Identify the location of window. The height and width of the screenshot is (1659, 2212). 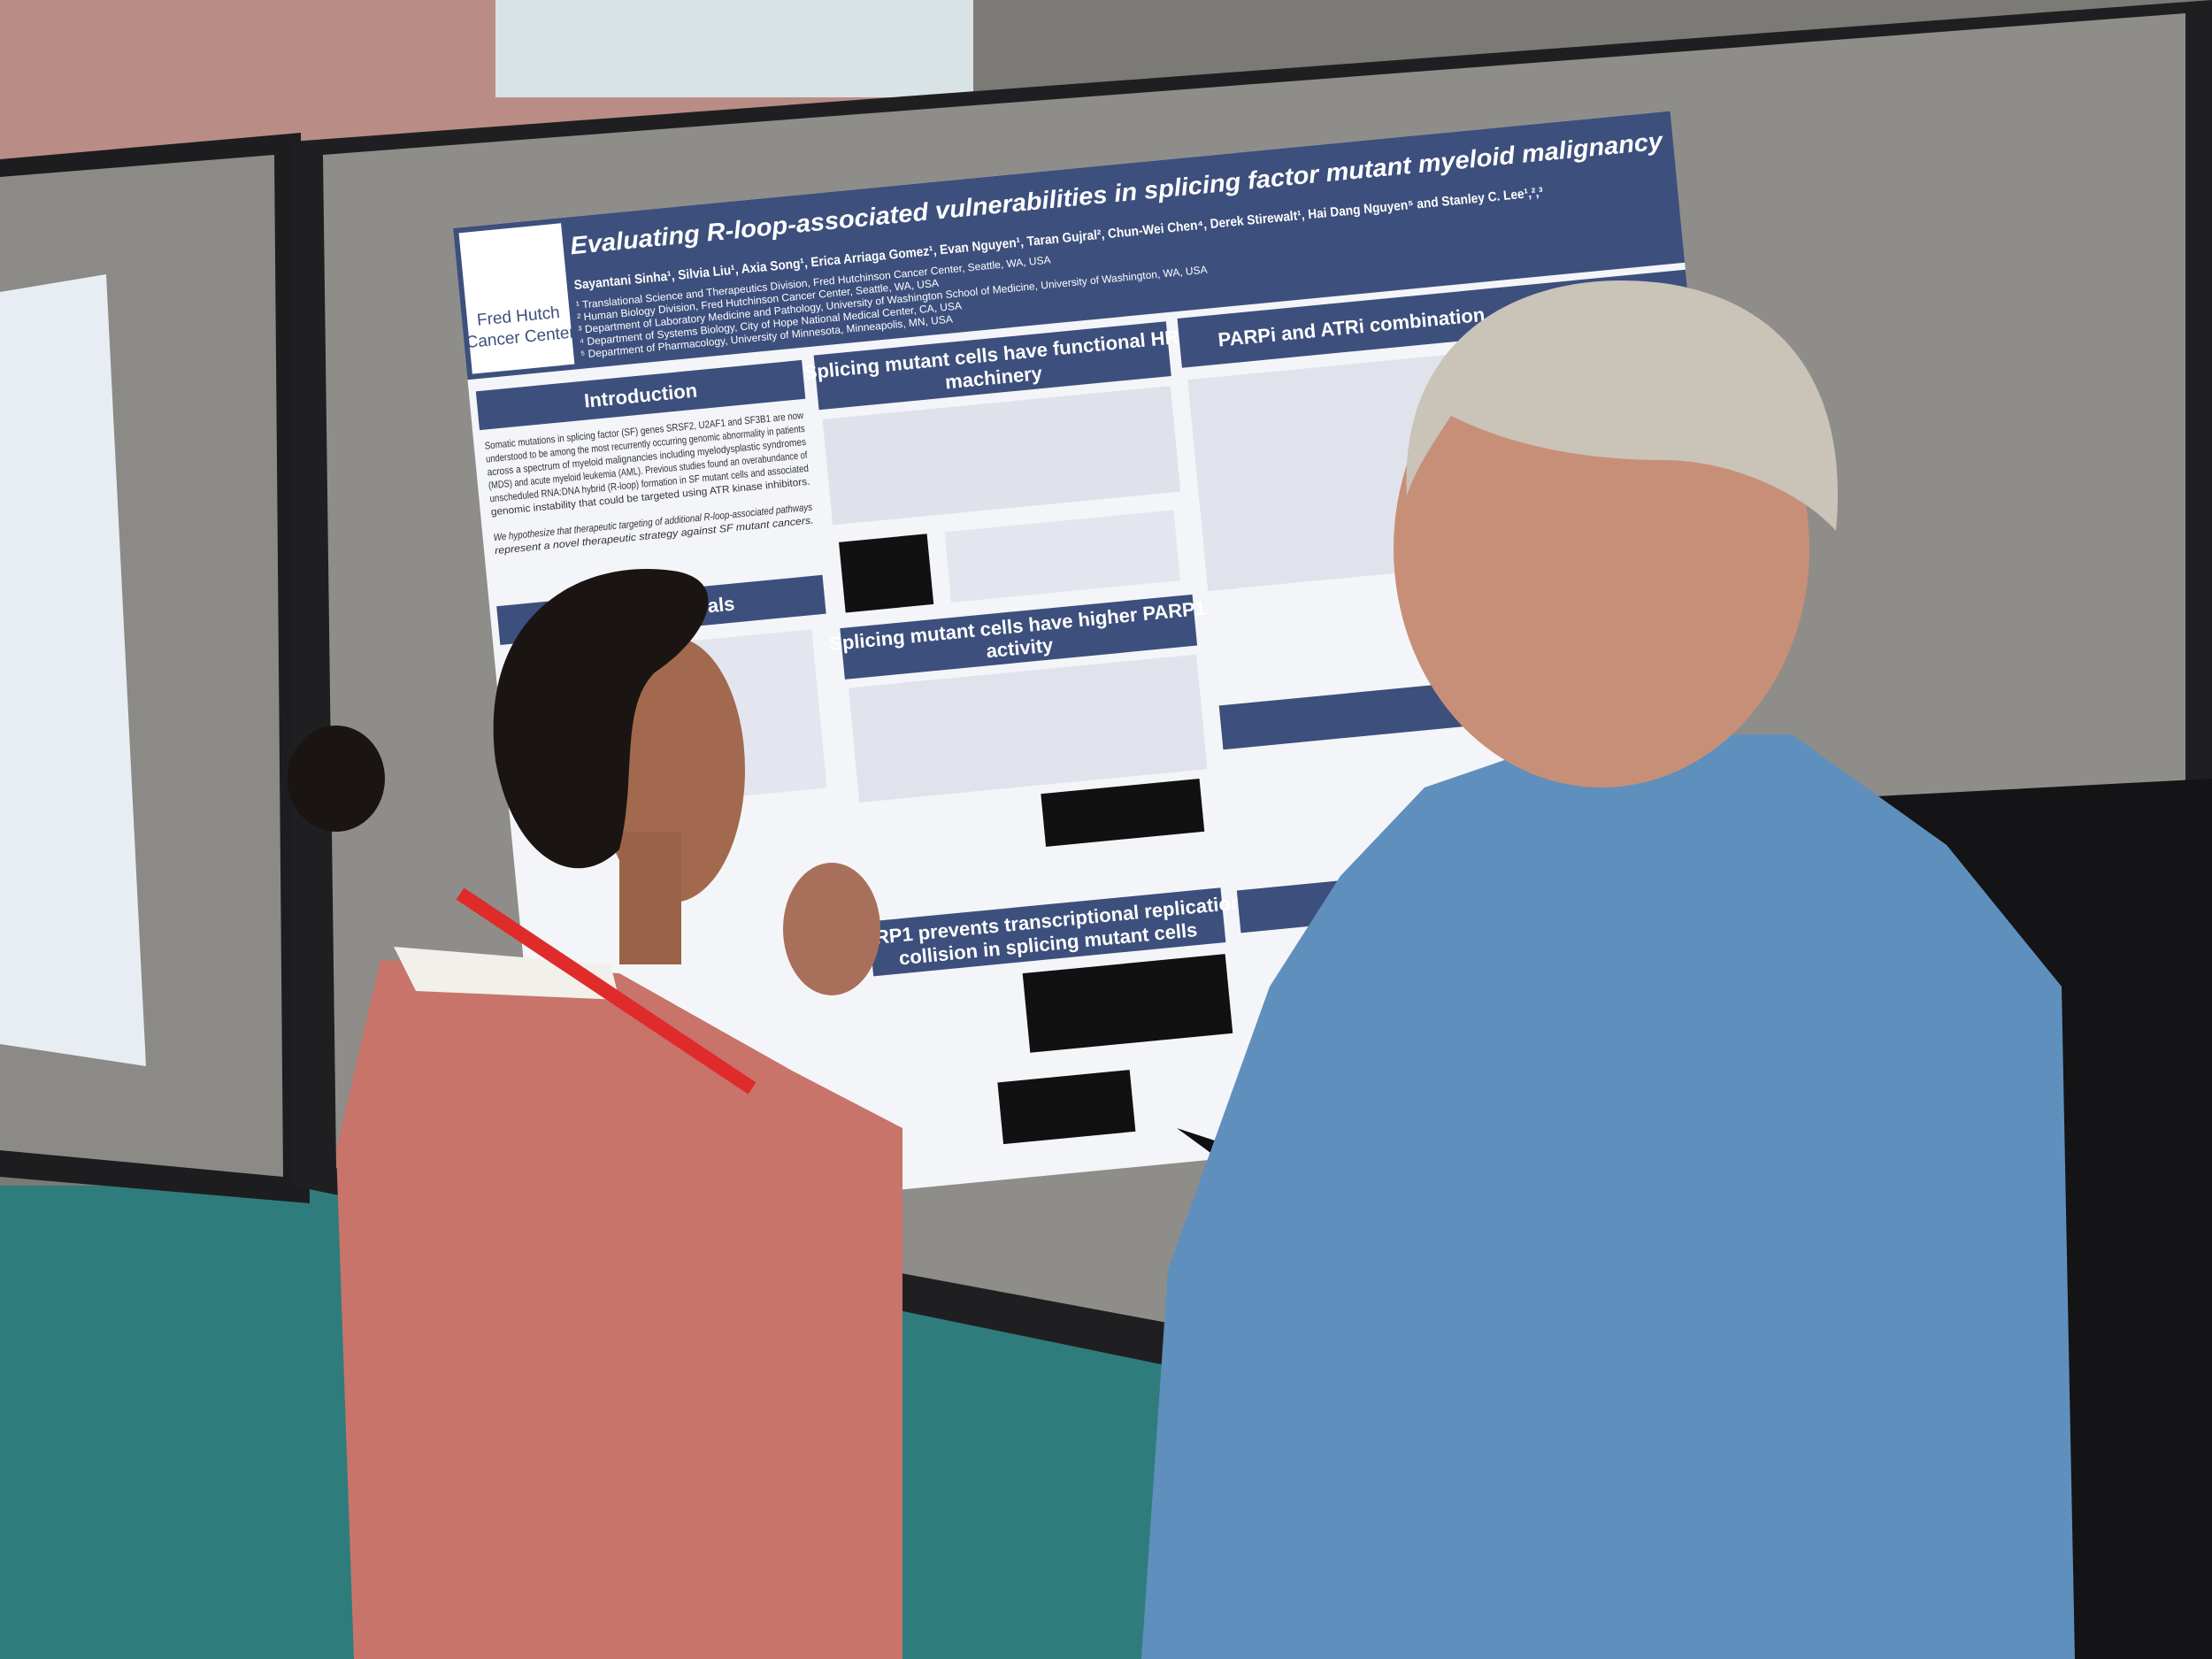
(734, 49).